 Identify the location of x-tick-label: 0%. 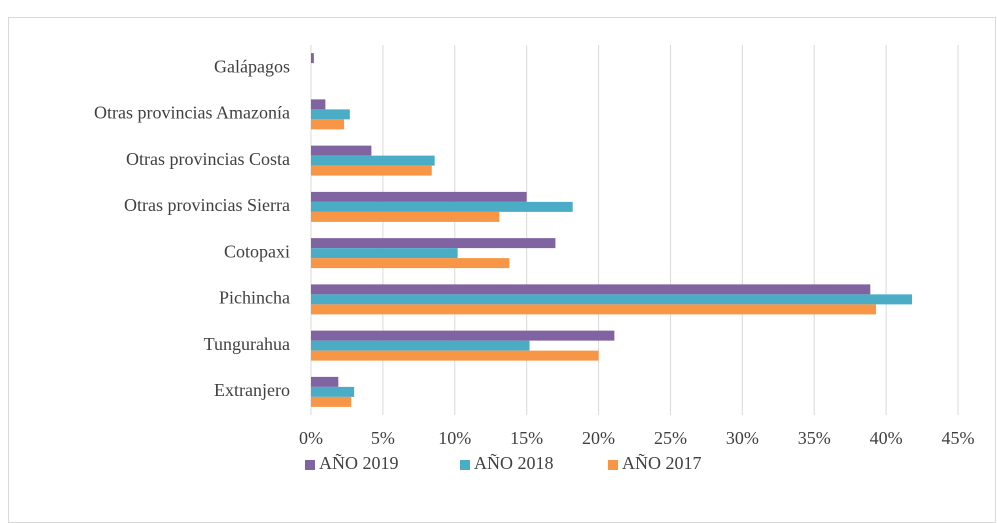
(311, 438).